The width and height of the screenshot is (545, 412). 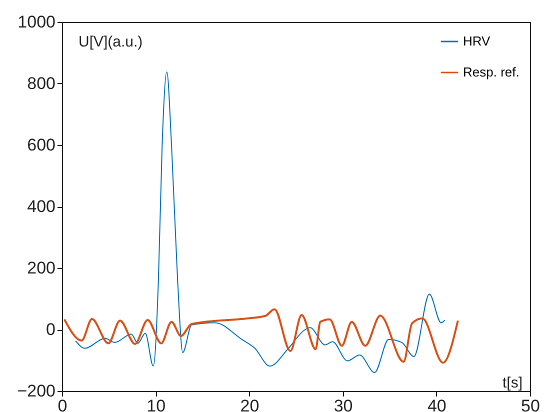 I want to click on legend-label: Resp. ref., so click(x=491, y=72).